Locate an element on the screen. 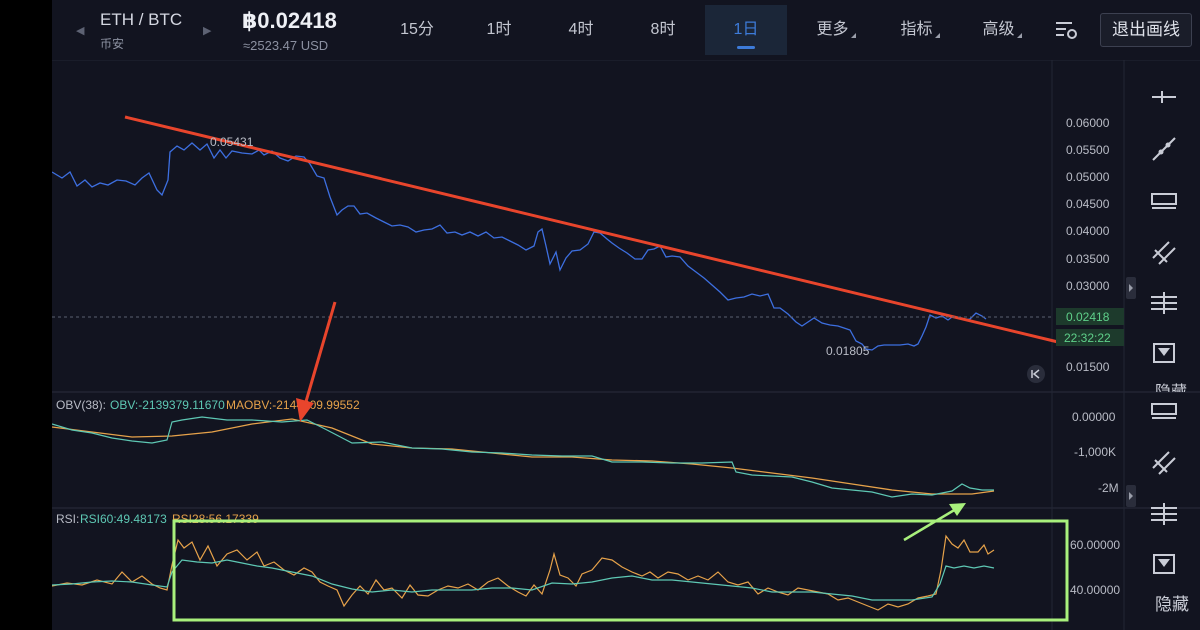 The width and height of the screenshot is (1200, 630). rsi-title: RSI: is located at coordinates (67, 519).